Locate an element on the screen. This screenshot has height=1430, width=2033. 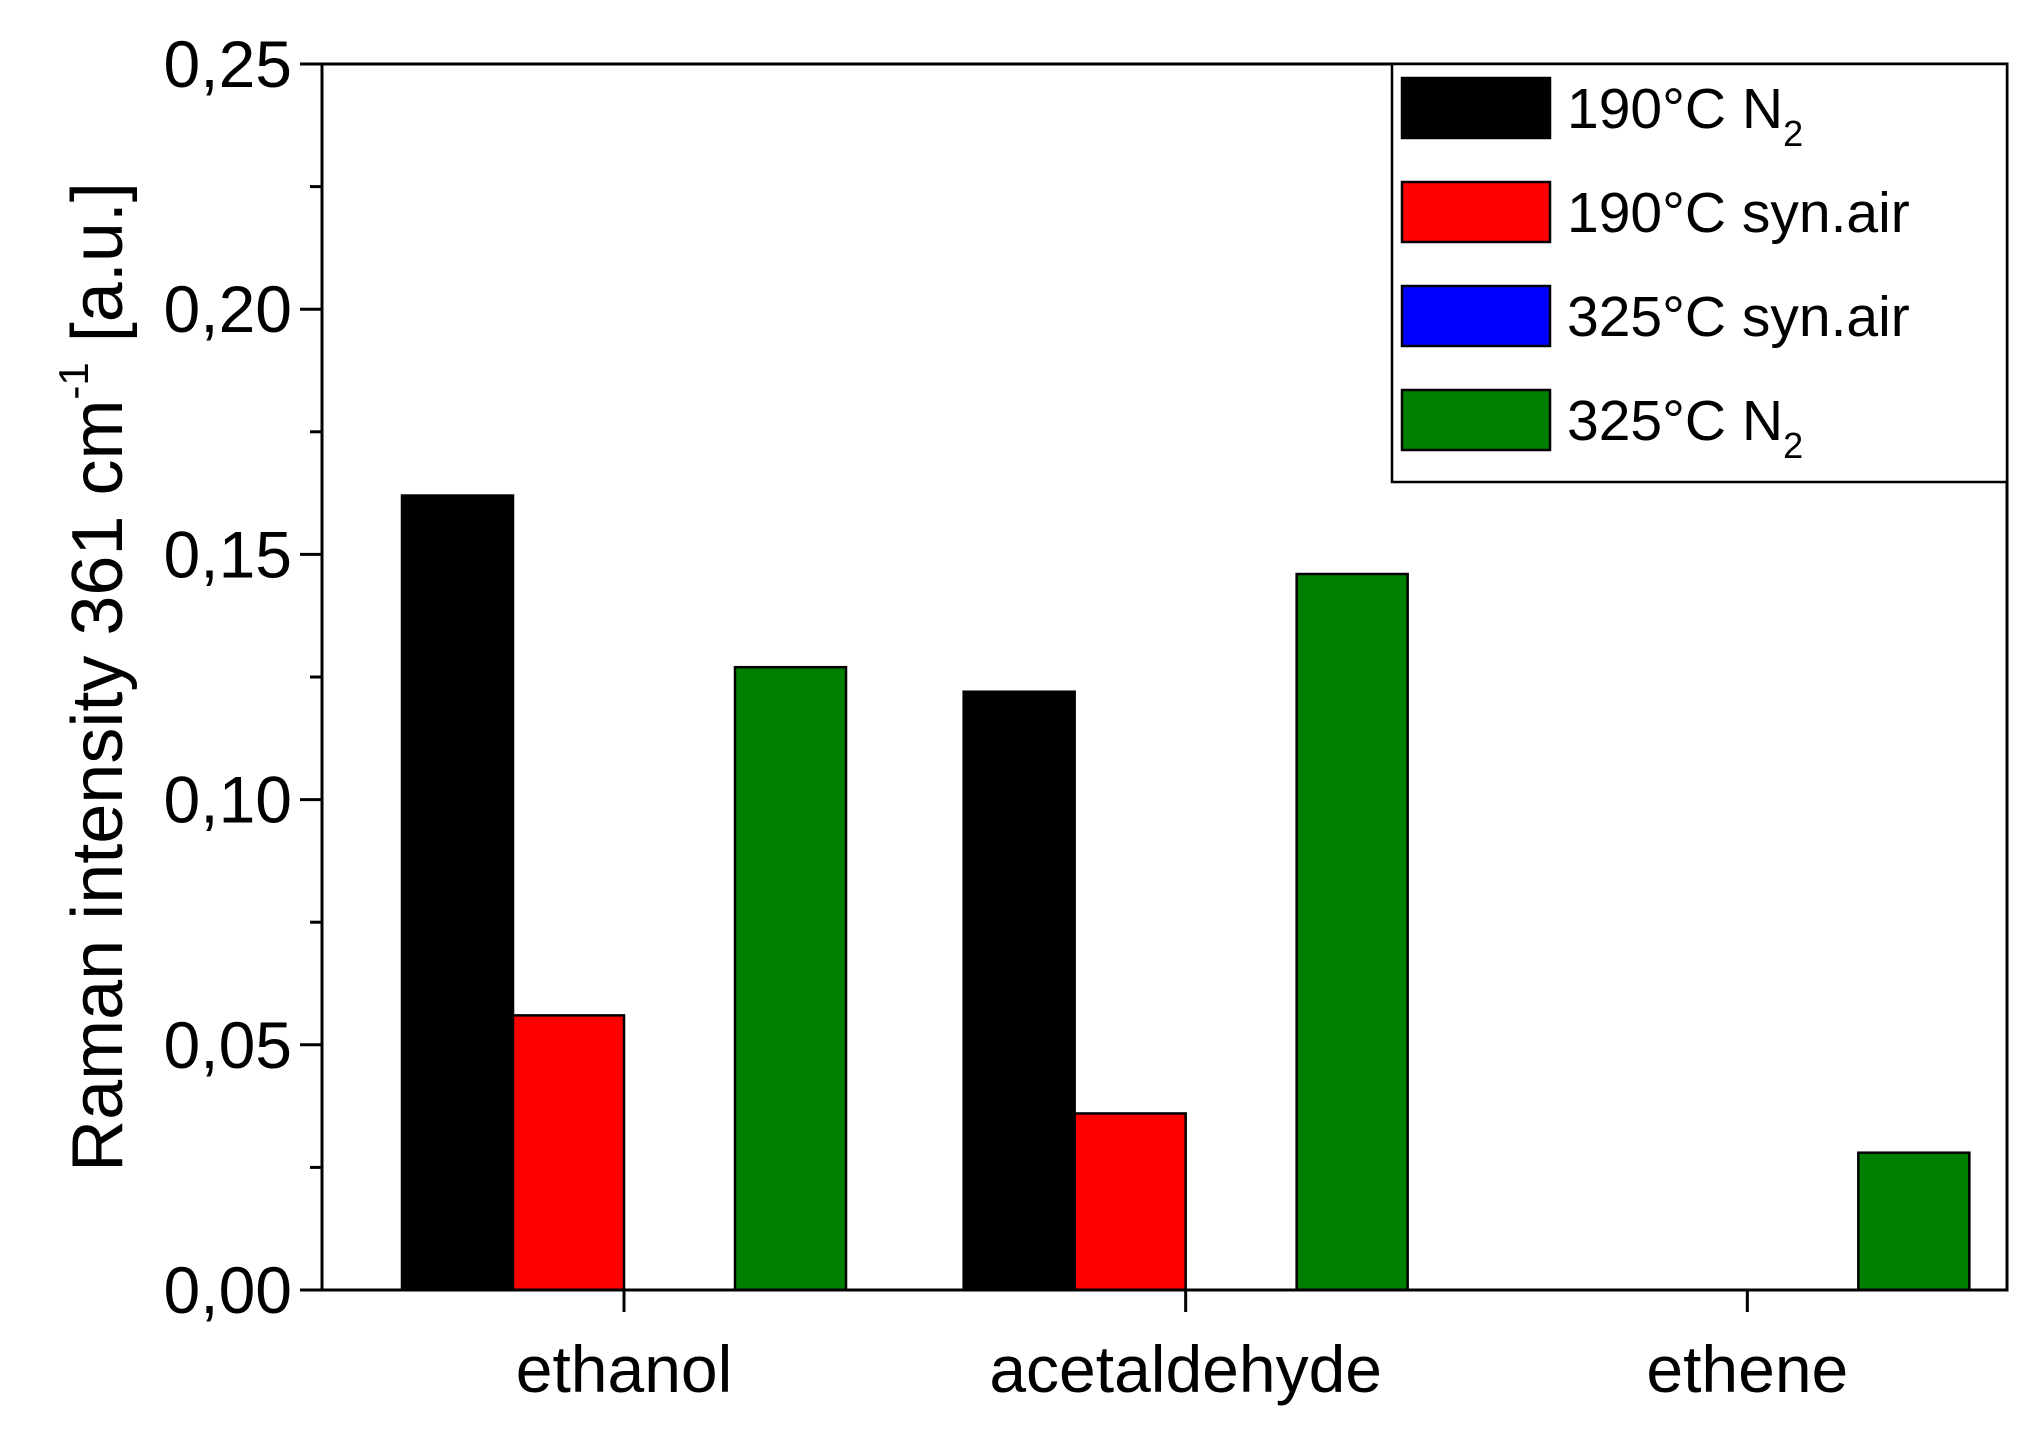
legend-label-325-c-n2: 325°C N2 is located at coordinates (1685, 427).